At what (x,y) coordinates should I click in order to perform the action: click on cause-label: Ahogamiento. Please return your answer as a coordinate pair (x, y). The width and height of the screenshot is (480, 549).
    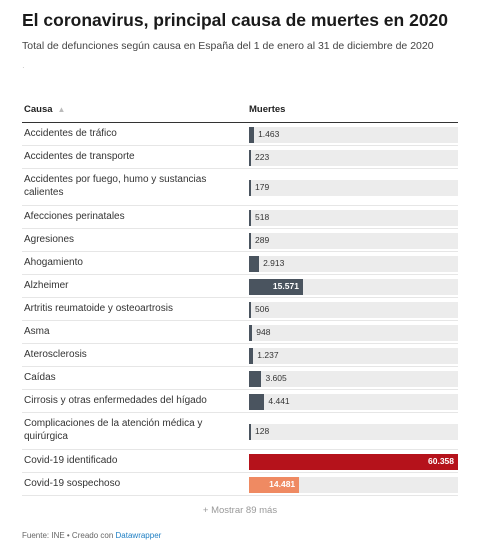
    Looking at the image, I should click on (53, 262).